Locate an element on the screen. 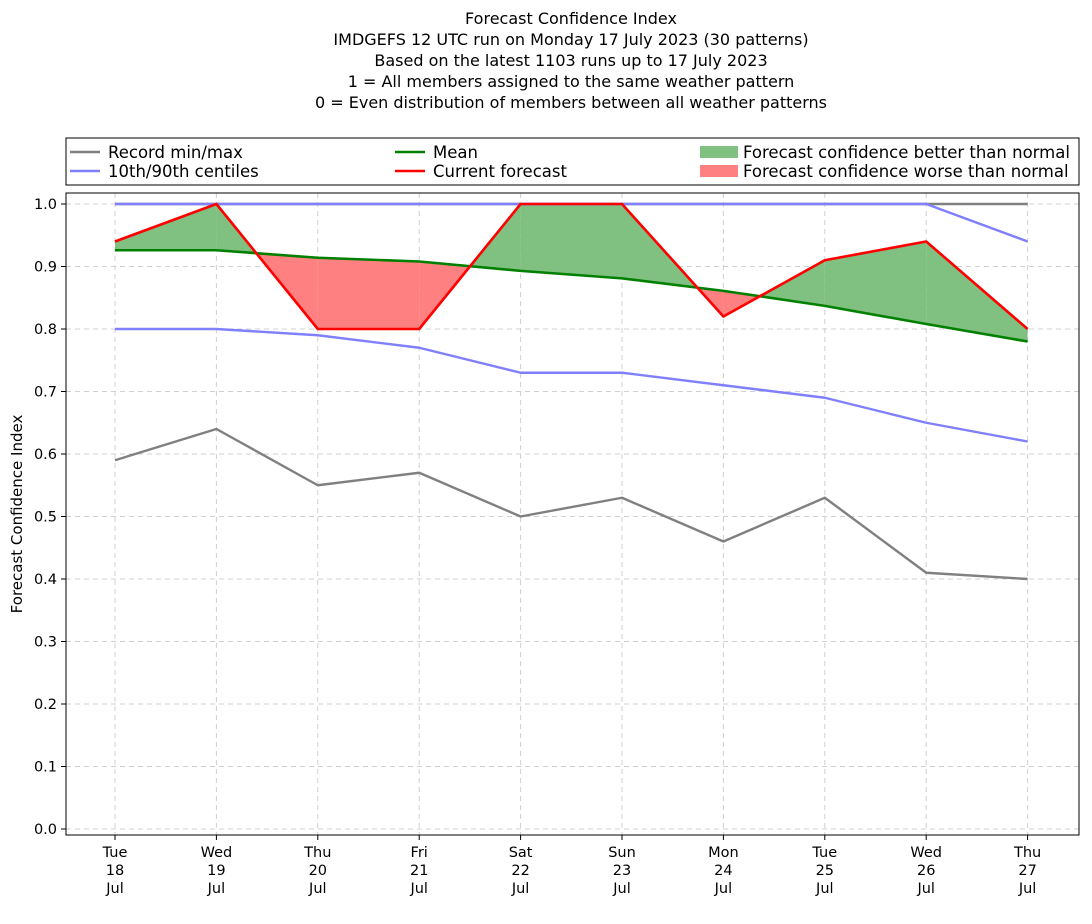  x-tick-label: 25 is located at coordinates (825, 871).